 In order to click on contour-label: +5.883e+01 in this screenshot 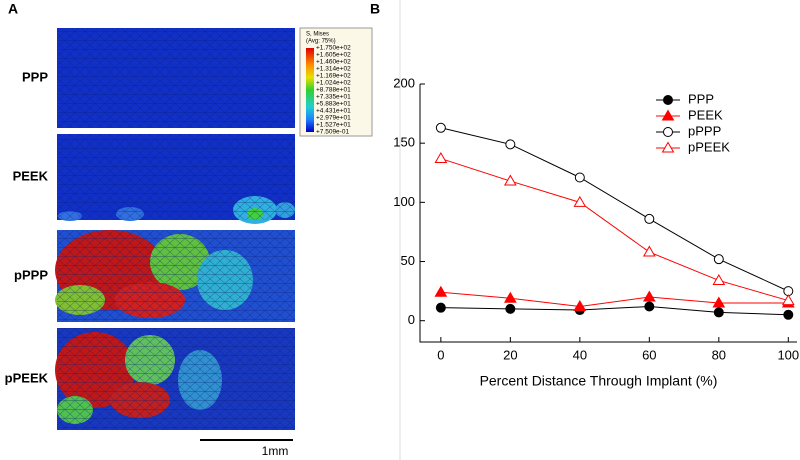, I will do `click(333, 104)`.